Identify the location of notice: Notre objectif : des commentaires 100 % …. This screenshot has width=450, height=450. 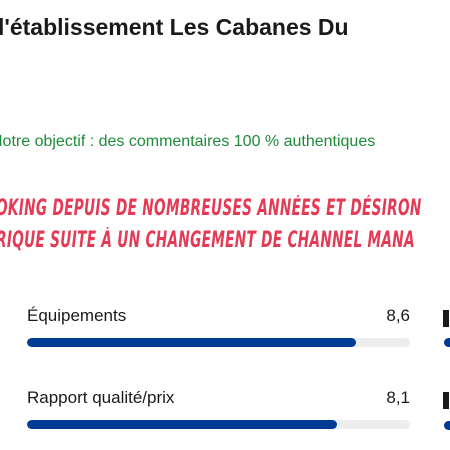
(188, 141).